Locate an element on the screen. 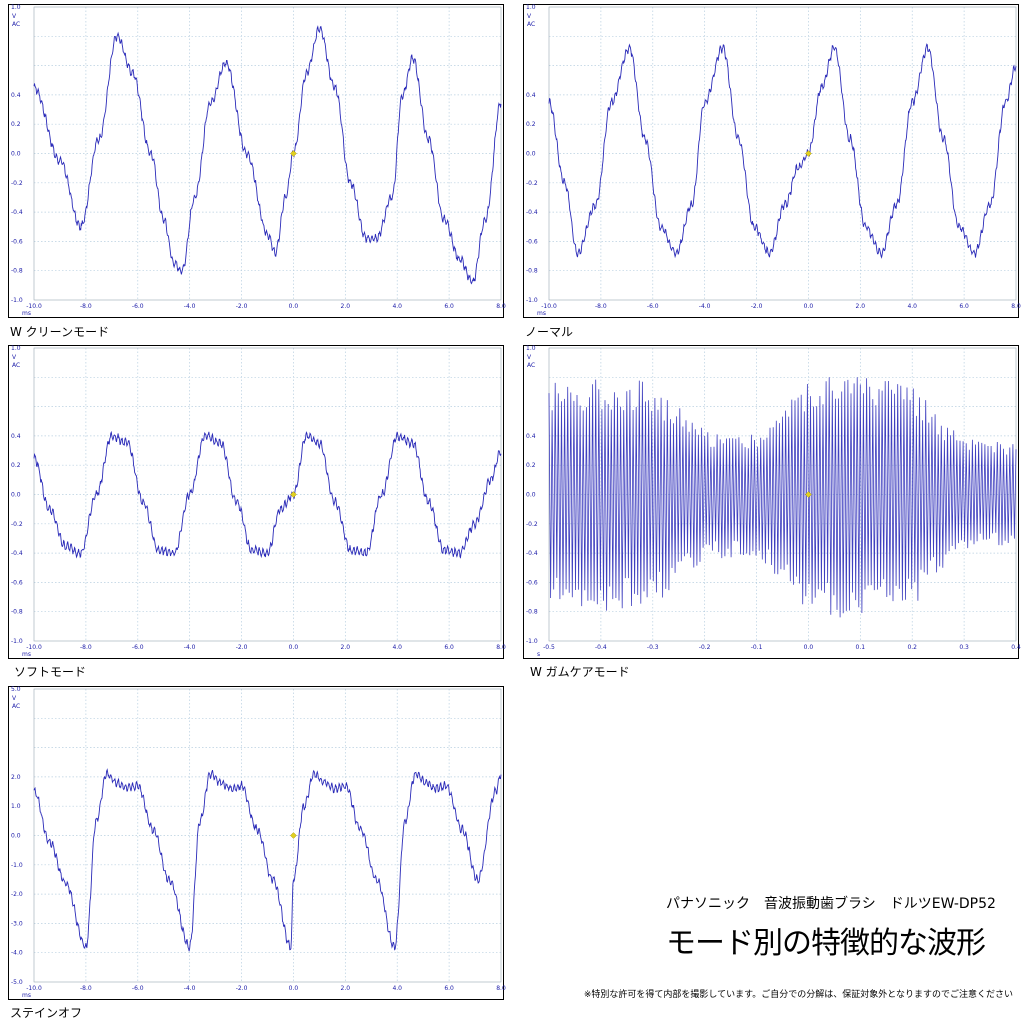 This screenshot has height=1025, width=1023. x-tick-label: -0.1 is located at coordinates (757, 647).